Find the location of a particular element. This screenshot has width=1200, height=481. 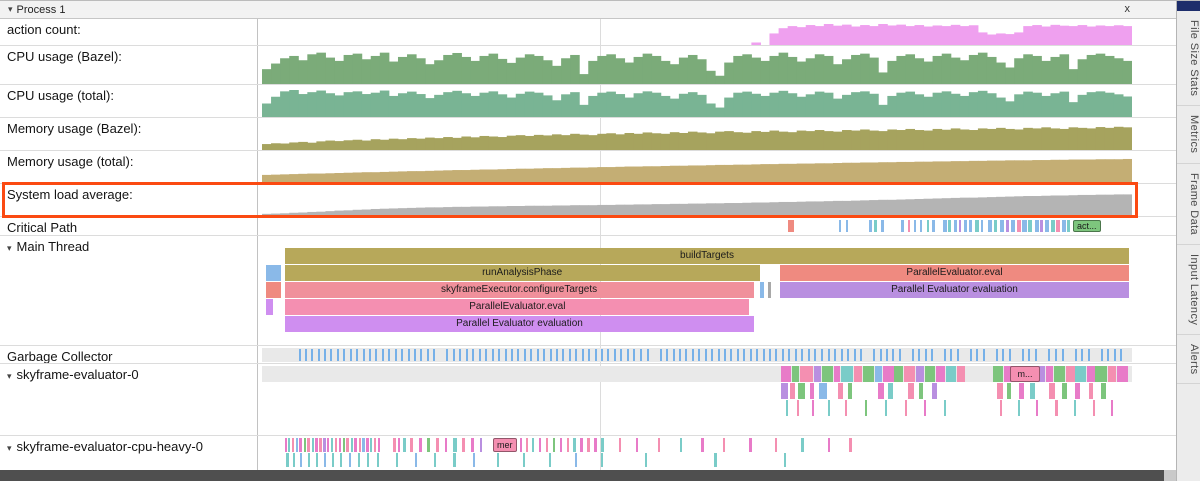

collapse-arrow-icon: ▾ is located at coordinates (9, 448).